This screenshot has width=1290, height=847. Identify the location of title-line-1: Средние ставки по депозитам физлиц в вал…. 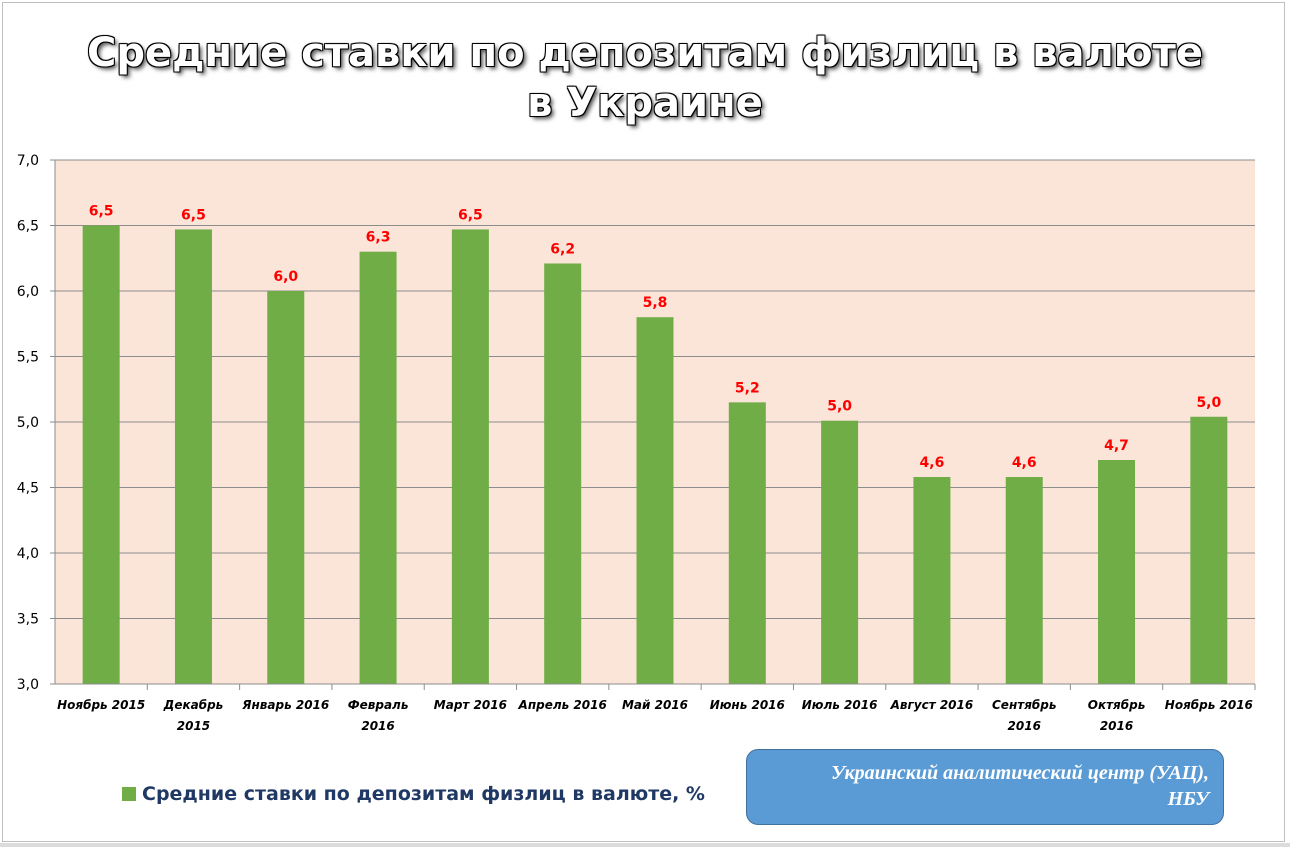
(645, 53).